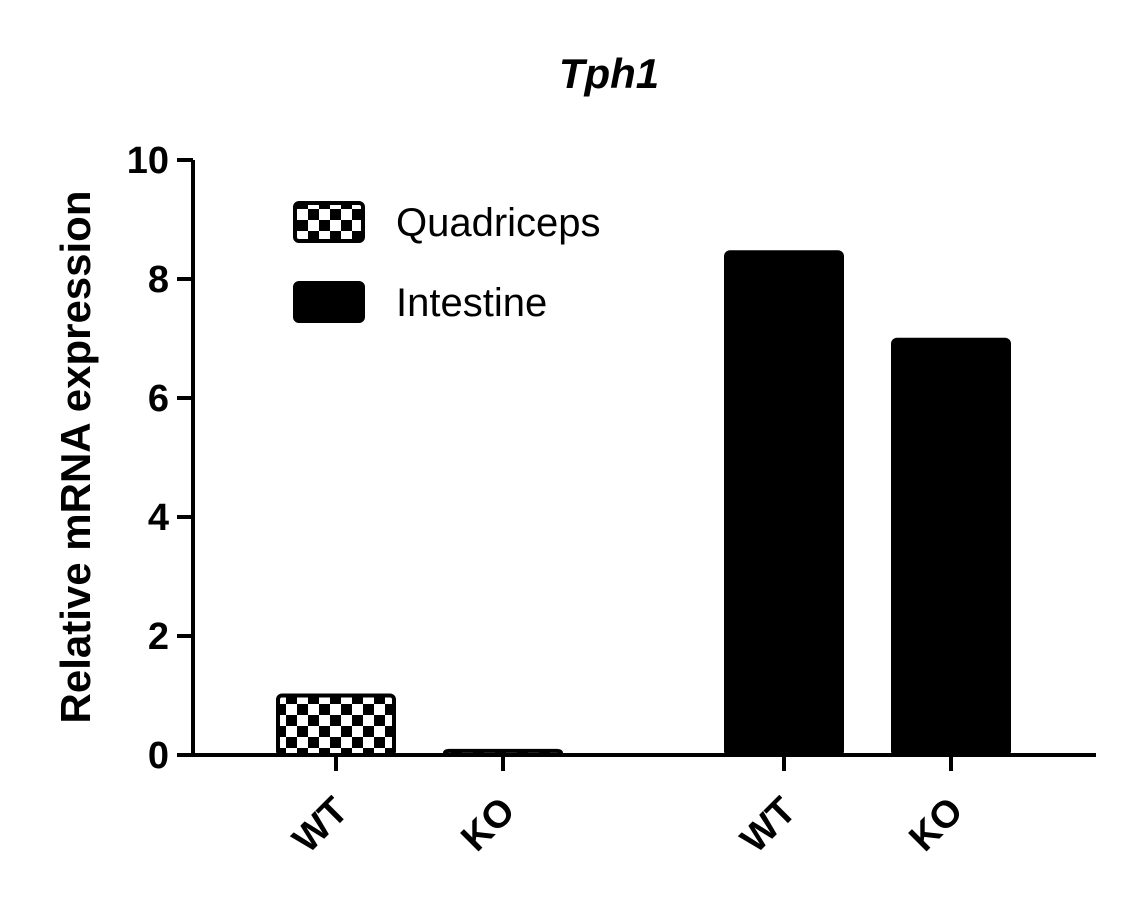 This screenshot has width=1123, height=899. What do you see at coordinates (158, 637) in the screenshot?
I see `y-tick-label: 2` at bounding box center [158, 637].